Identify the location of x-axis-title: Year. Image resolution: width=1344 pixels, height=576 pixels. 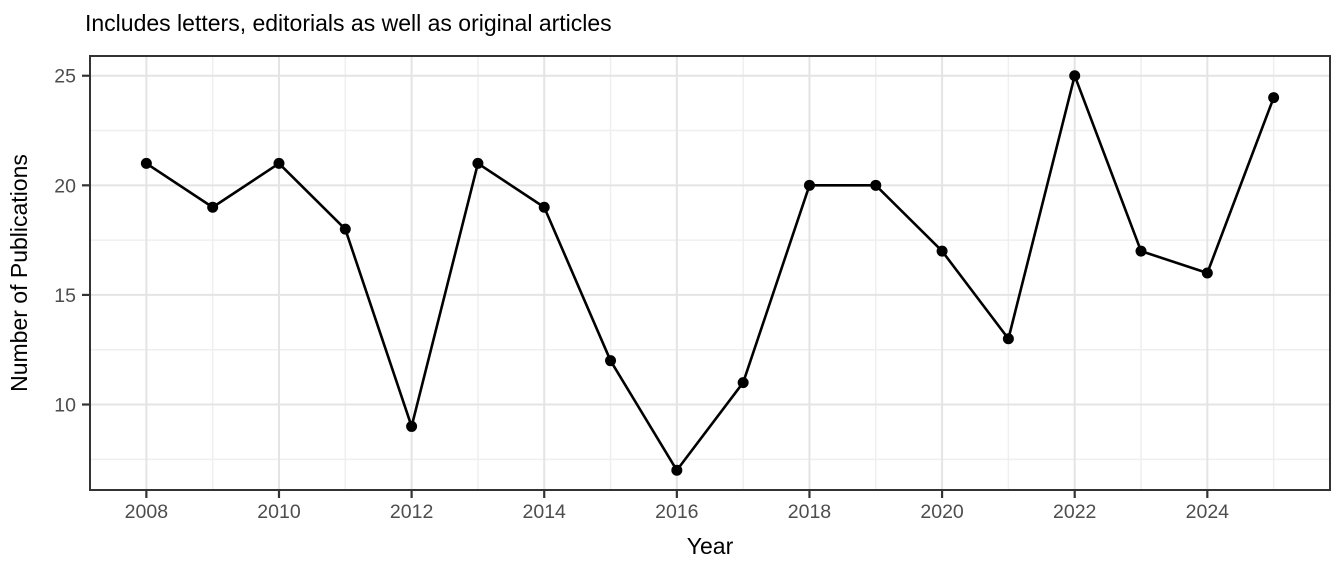
(710, 546).